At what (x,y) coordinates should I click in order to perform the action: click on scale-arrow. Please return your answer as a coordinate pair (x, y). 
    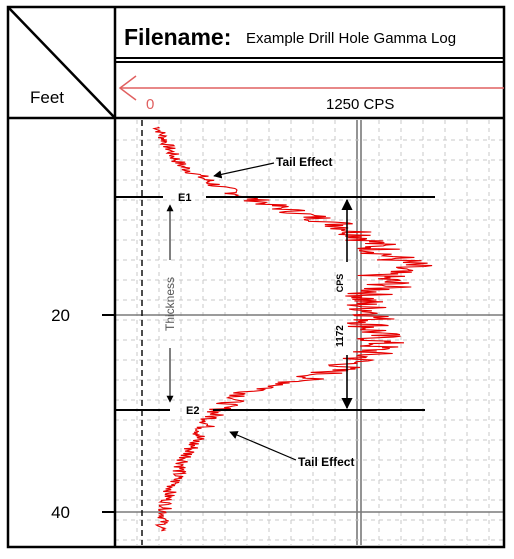
    Looking at the image, I should click on (311, 88).